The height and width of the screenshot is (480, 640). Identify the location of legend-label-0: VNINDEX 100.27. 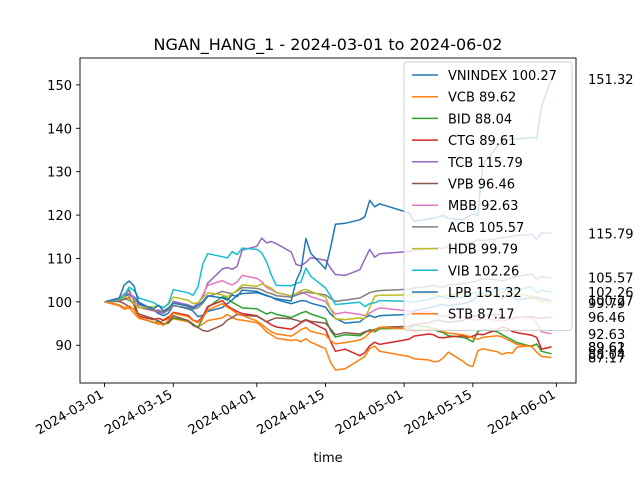
(502, 76).